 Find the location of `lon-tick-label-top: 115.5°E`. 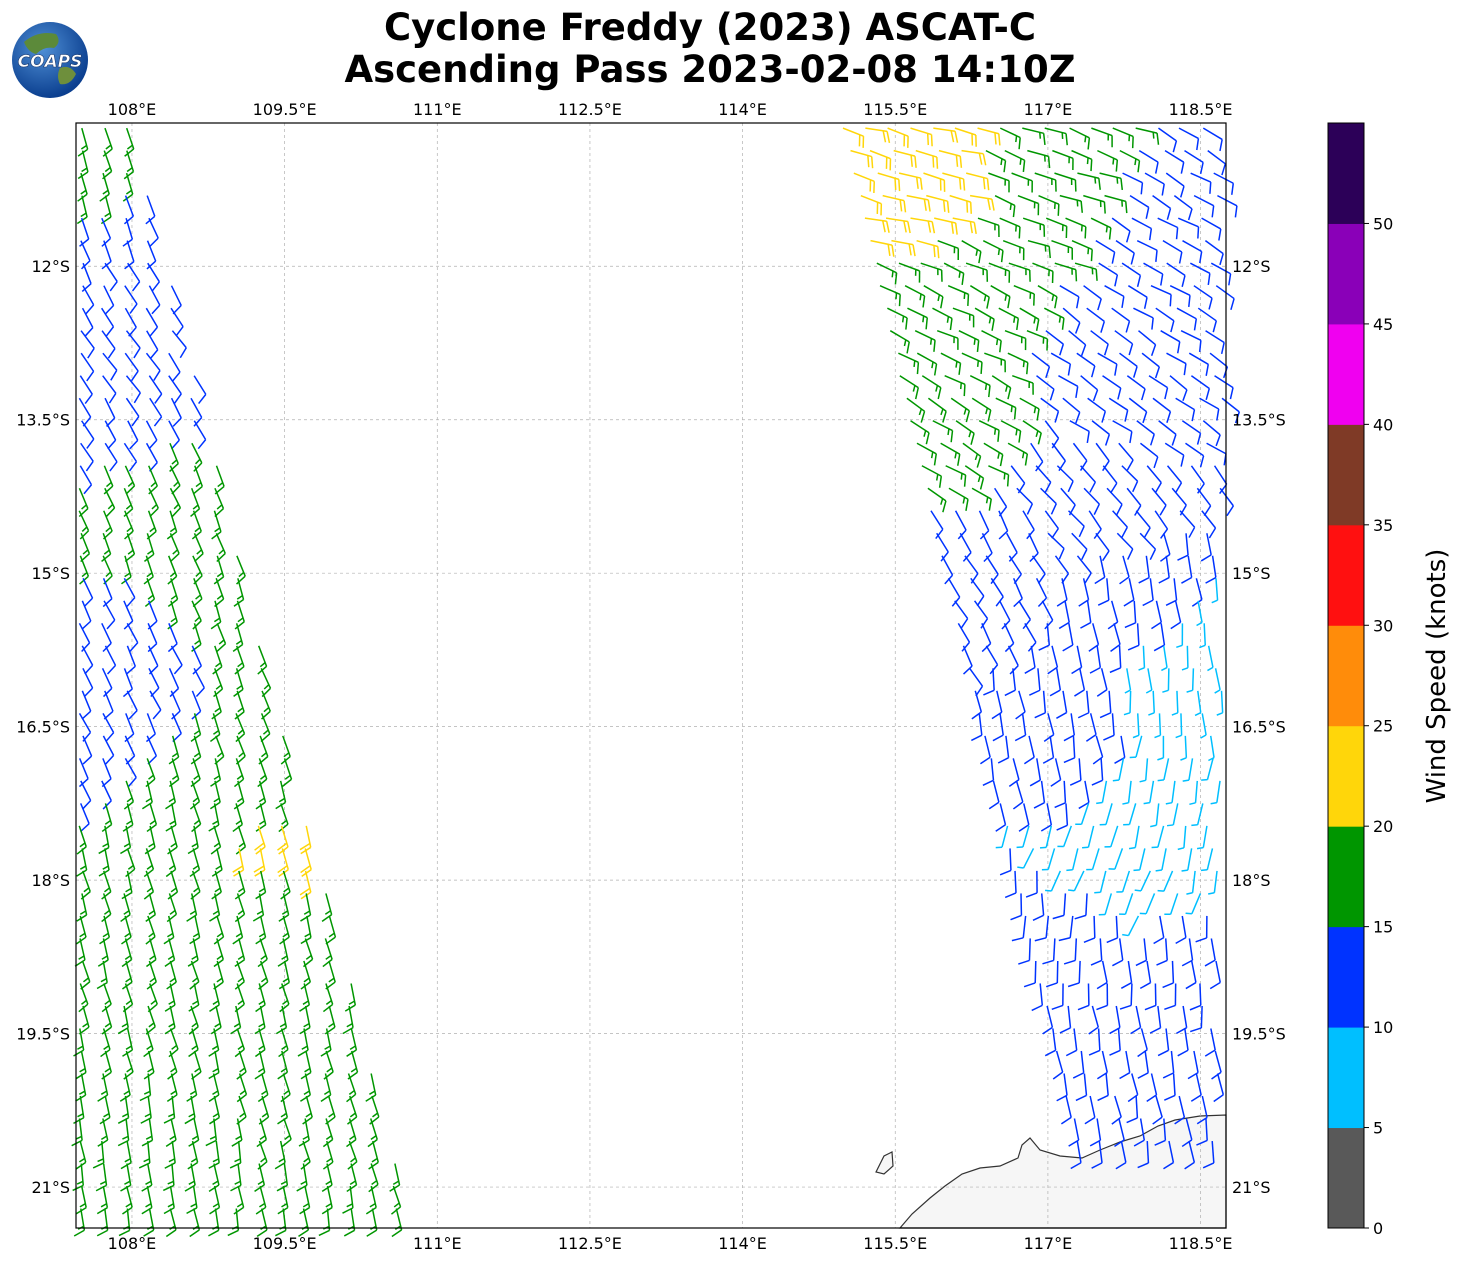

lon-tick-label-top: 115.5°E is located at coordinates (895, 109).